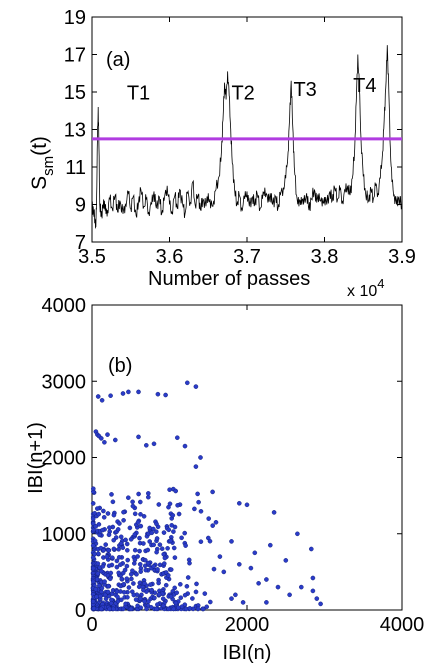 This screenshot has width=436, height=668. I want to click on panel-b-xtick-label: 2000, so click(247, 625).